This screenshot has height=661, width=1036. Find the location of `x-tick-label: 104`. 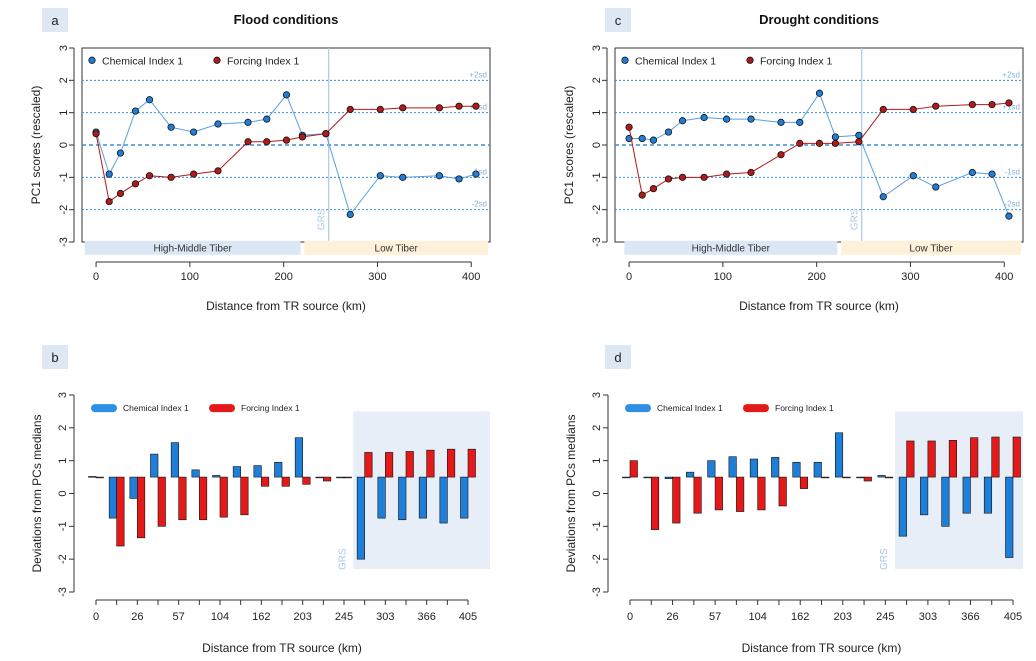

x-tick-label: 104 is located at coordinates (220, 617).